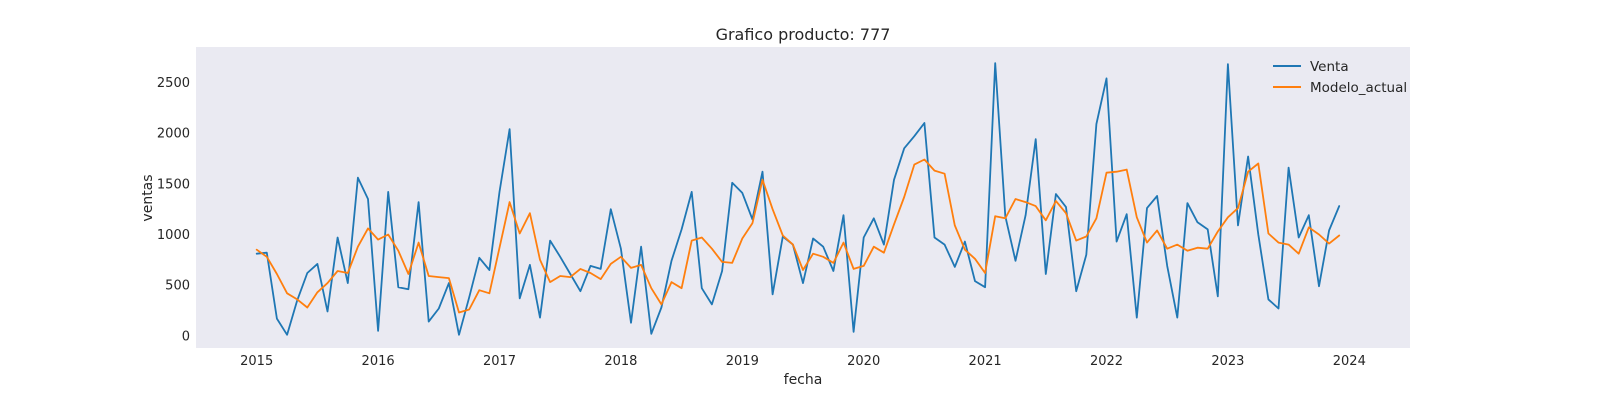  What do you see at coordinates (1358, 88) in the screenshot?
I see `legend-label: Modelo_actual` at bounding box center [1358, 88].